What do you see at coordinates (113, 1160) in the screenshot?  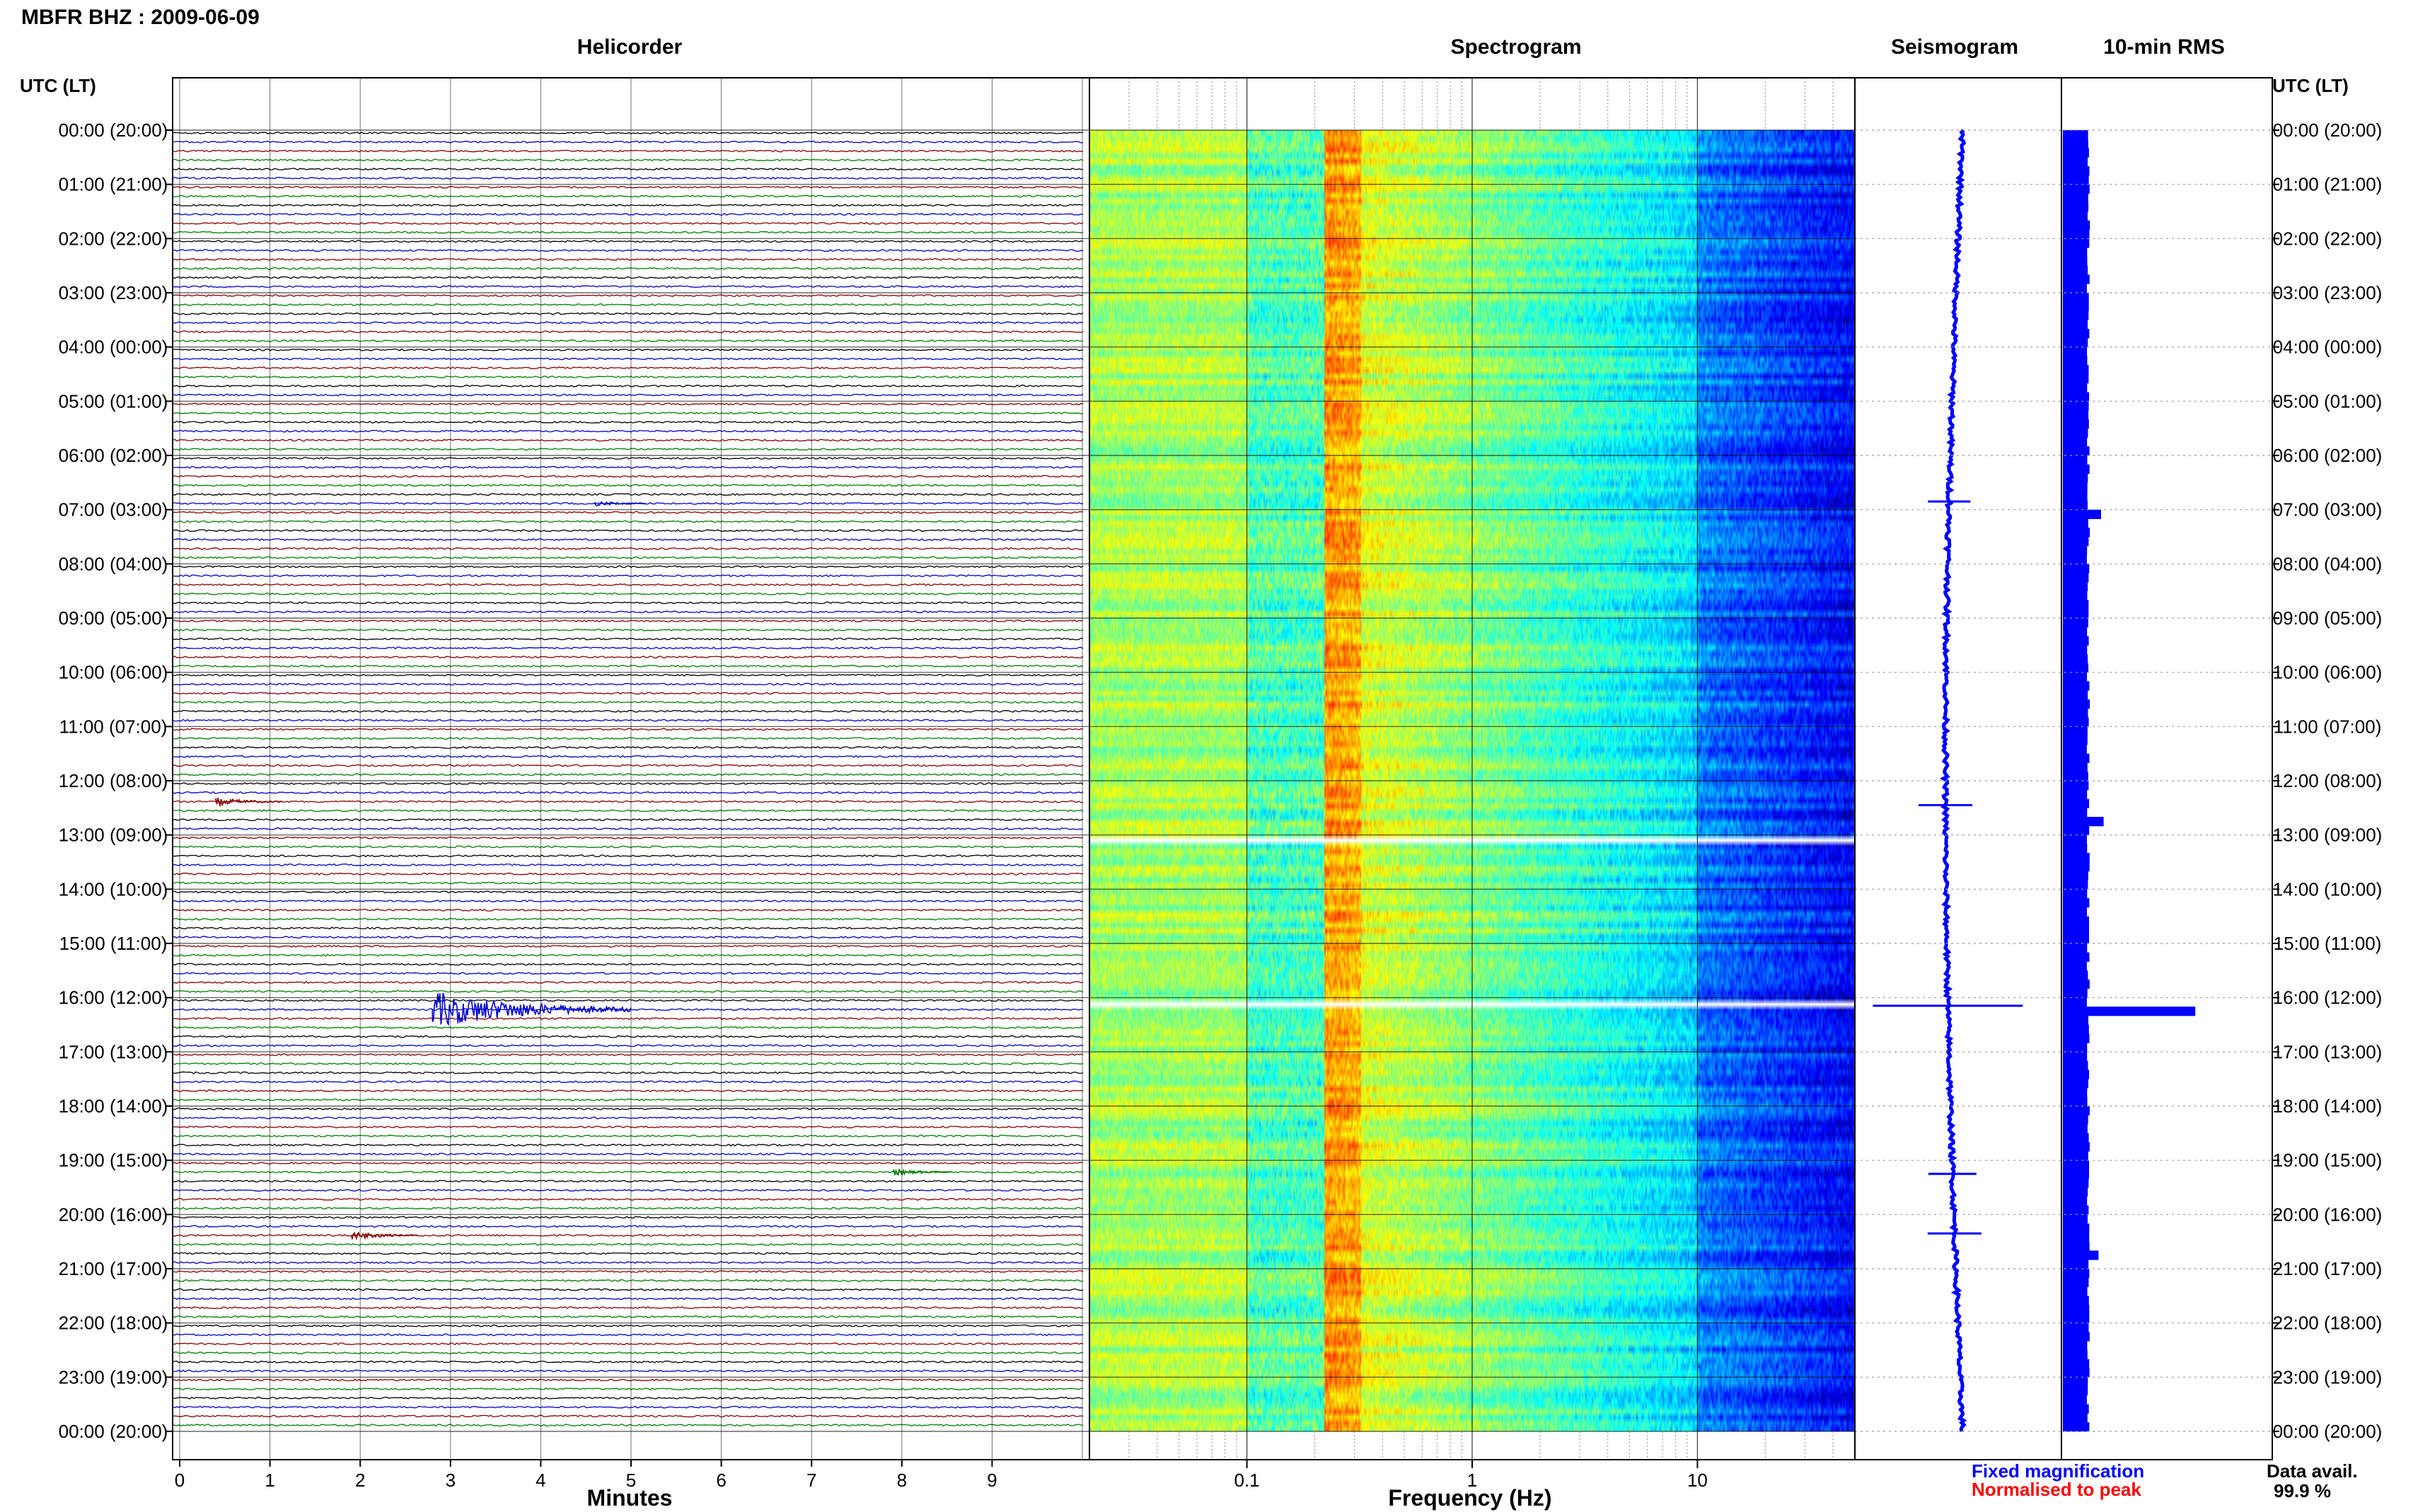 I see `y-tick-label-left: 19:00 (15:00)` at bounding box center [113, 1160].